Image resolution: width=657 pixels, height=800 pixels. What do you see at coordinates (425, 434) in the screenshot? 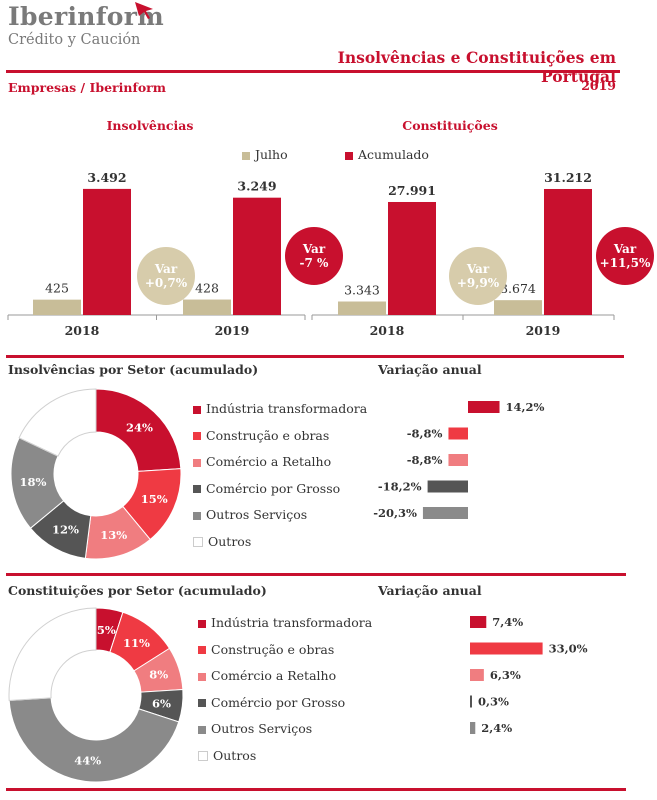
I see `variation-label-constru-o-e-obras: -8,8%` at bounding box center [425, 434].